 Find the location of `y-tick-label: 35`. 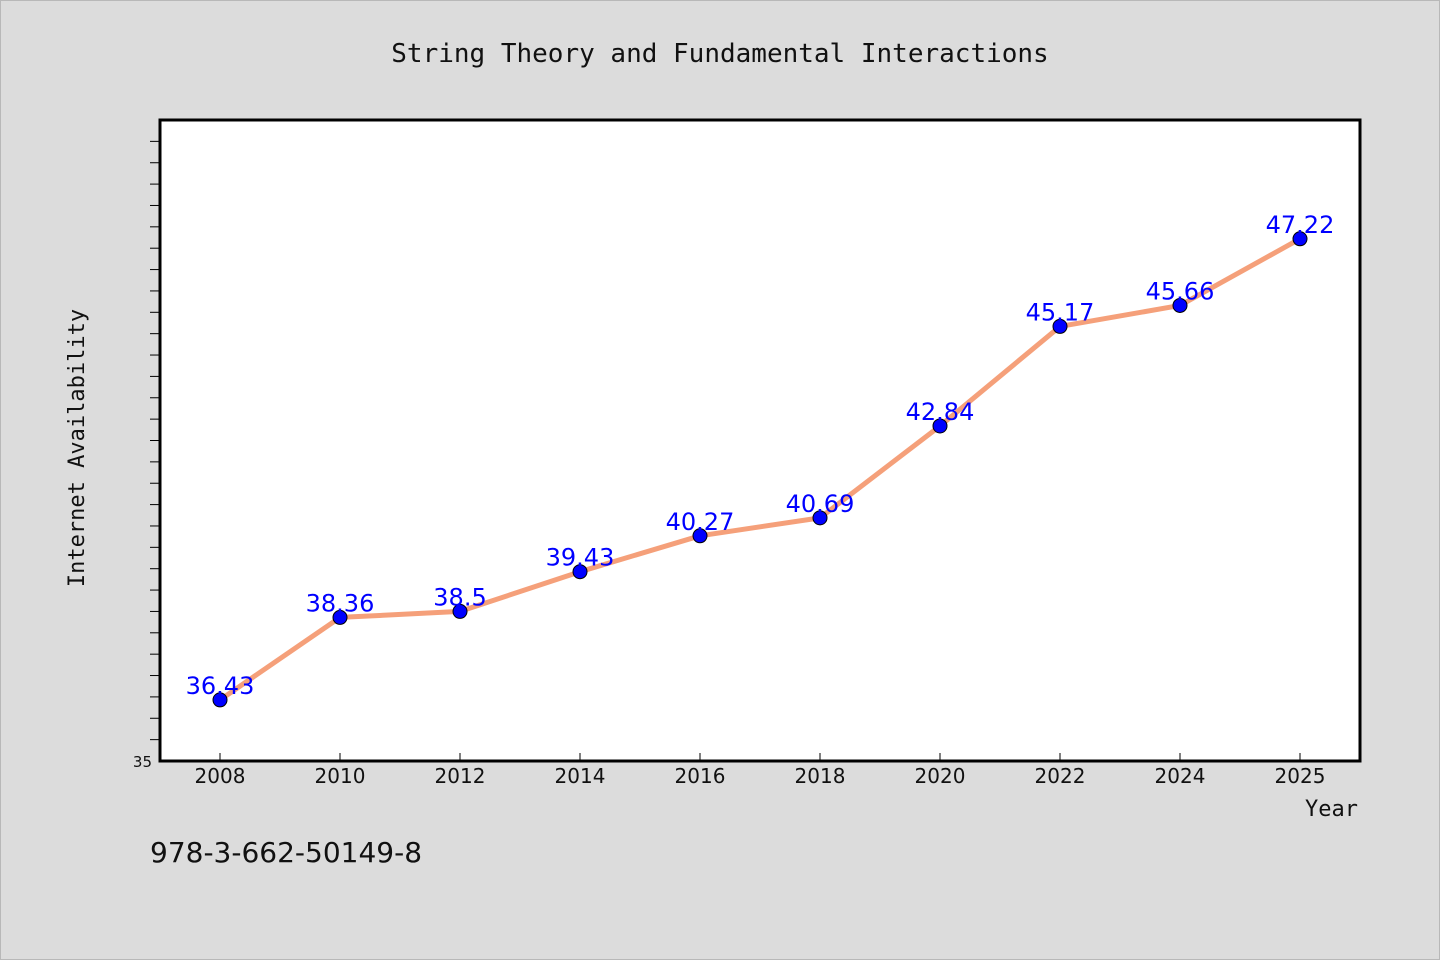

y-tick-label: 35 is located at coordinates (142, 762).